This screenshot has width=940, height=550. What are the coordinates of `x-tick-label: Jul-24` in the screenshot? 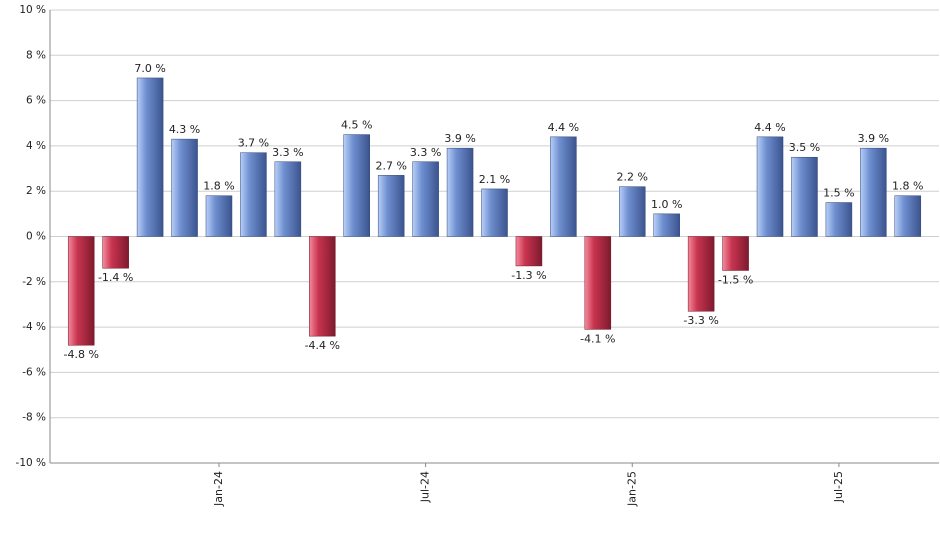 It's located at (425, 487).